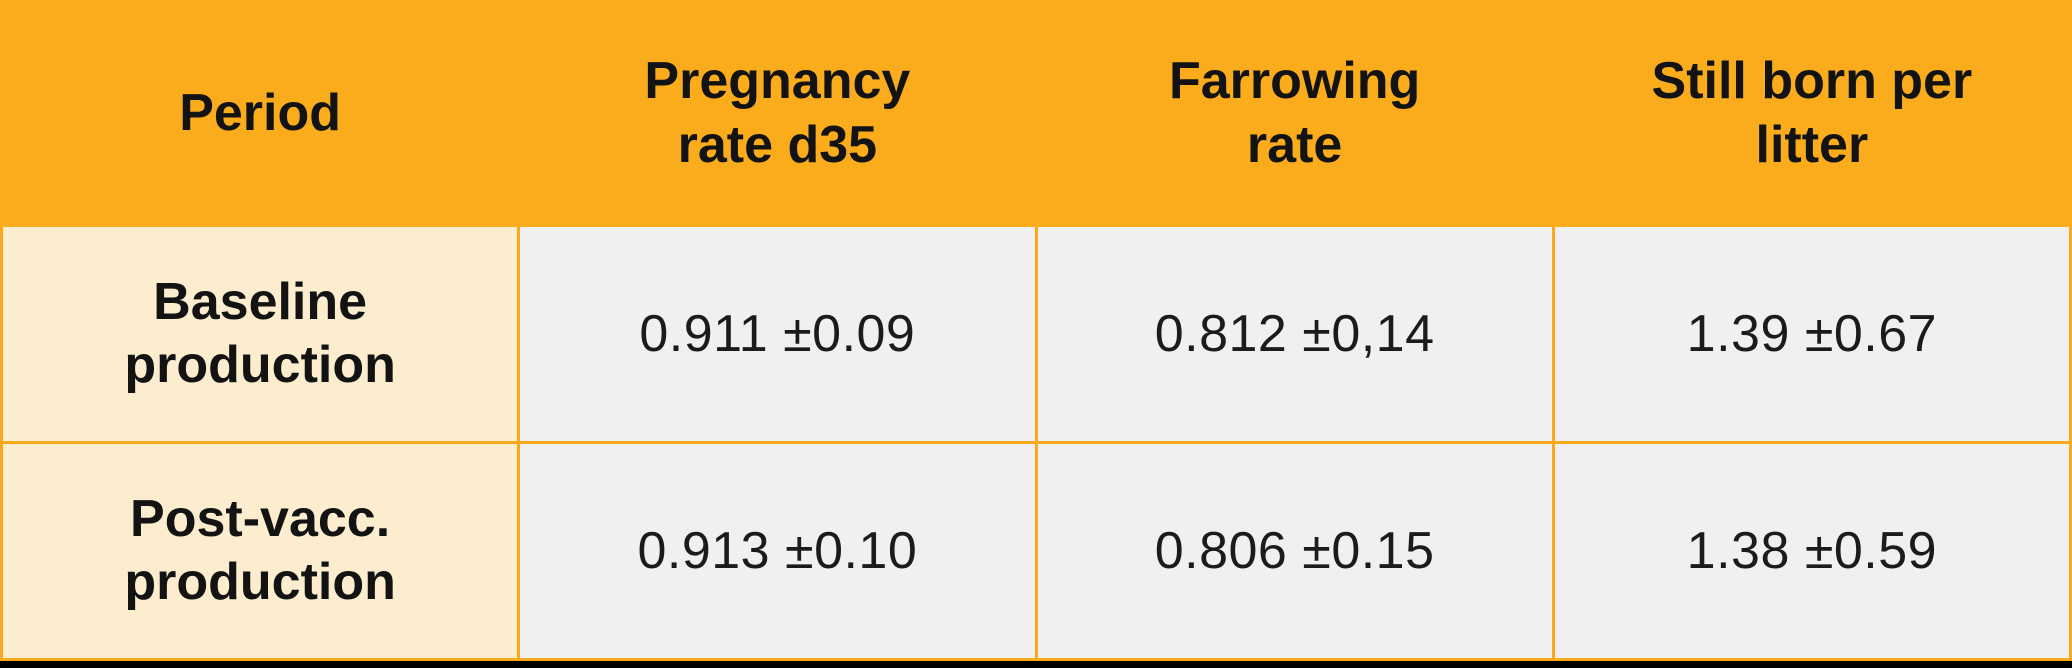  I want to click on cell-baseline-stillborn-per-litter: 1.39 ±0.67, so click(1811, 334).